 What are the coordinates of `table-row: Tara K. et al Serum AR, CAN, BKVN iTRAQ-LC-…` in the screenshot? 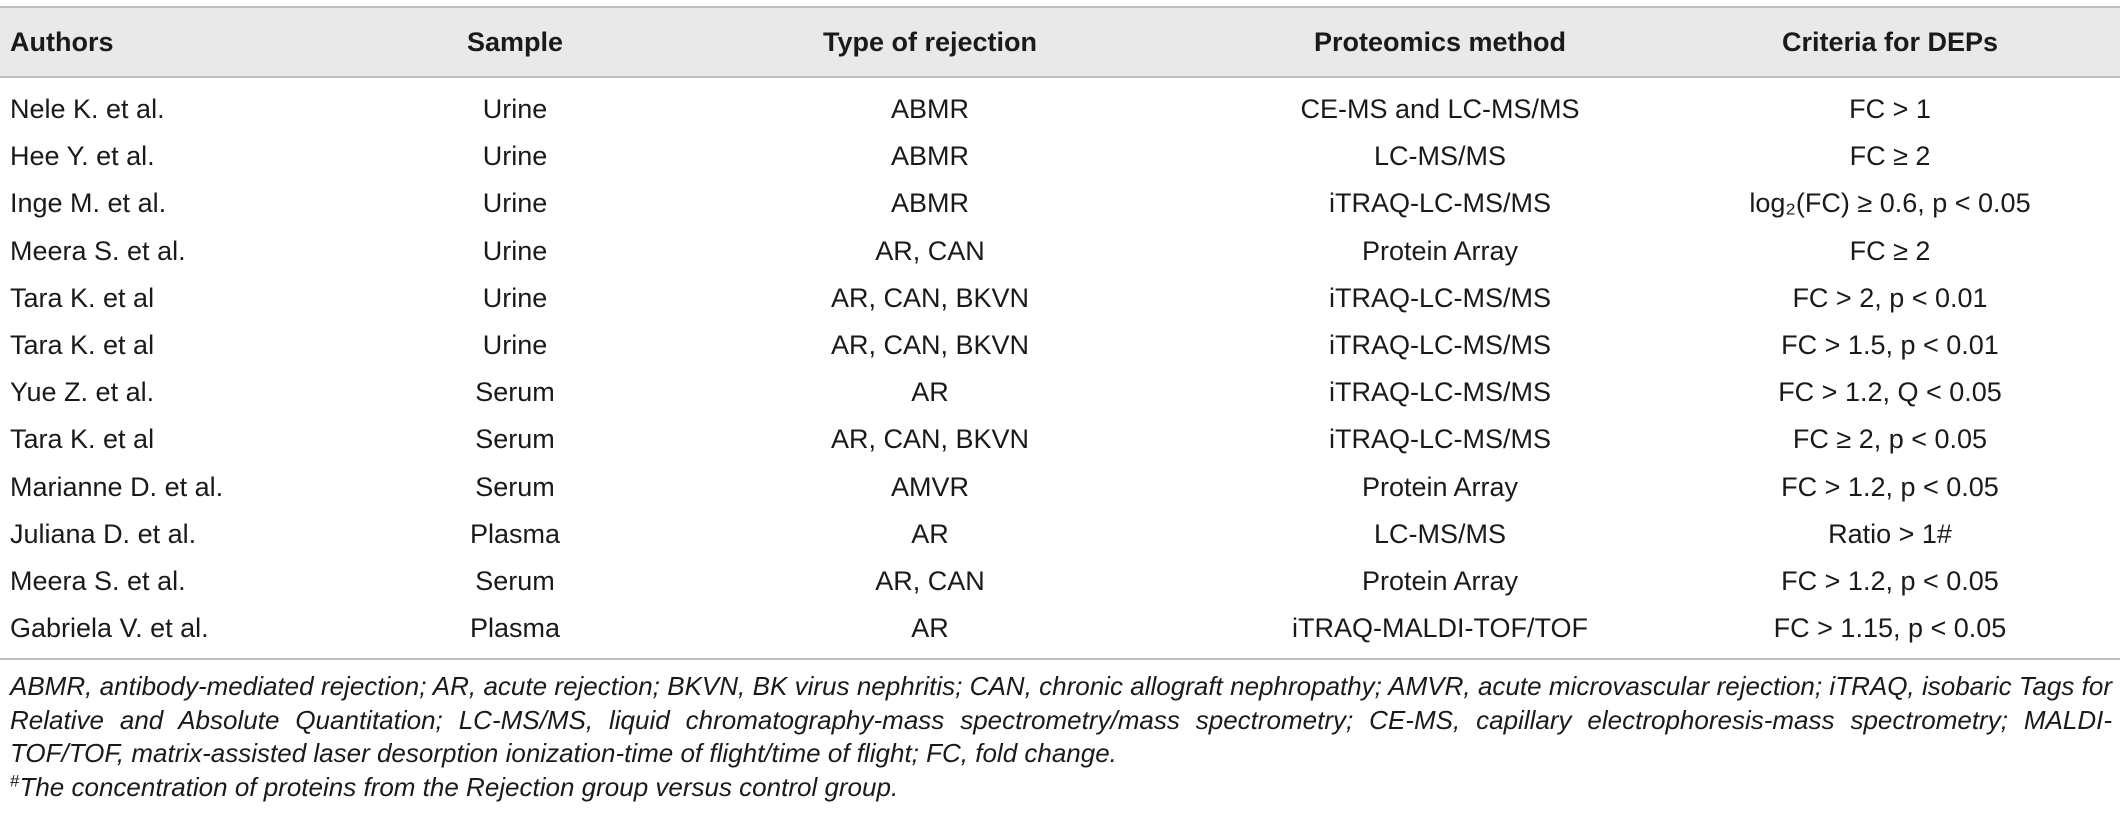 It's located at (1060, 439).